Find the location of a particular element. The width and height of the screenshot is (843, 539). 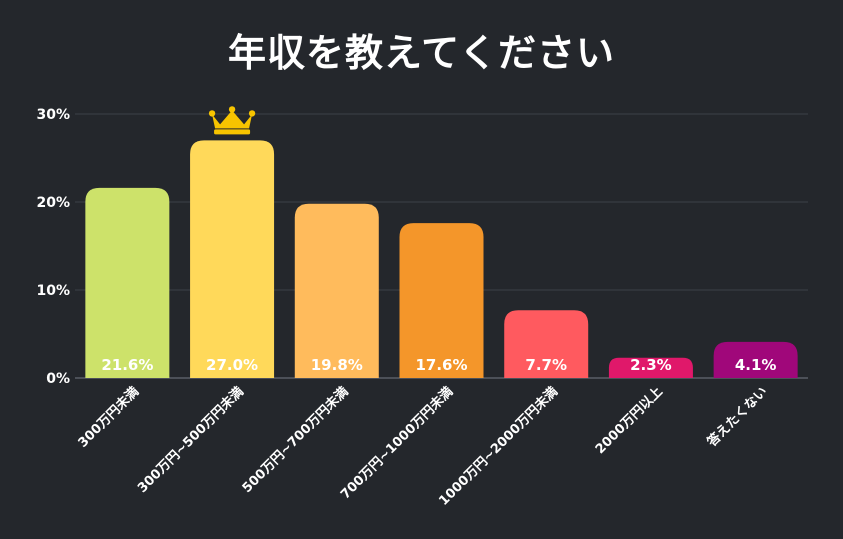

x-category-label: 1000万円~2000万円未満 is located at coordinates (498, 446).